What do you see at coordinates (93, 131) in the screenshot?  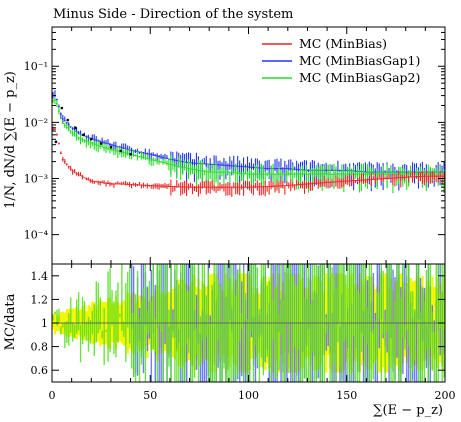 I see `data-points` at bounding box center [93, 131].